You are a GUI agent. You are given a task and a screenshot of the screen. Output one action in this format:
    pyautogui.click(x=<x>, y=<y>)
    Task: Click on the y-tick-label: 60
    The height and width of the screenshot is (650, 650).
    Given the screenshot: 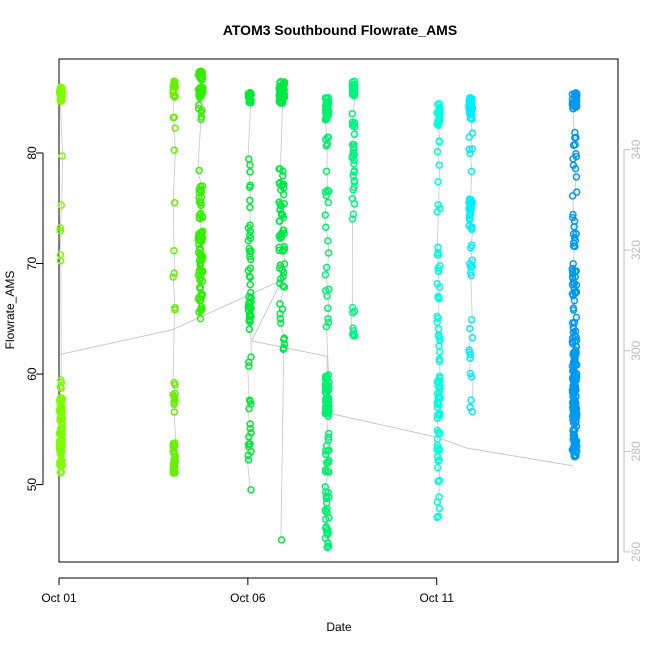 What is the action you would take?
    pyautogui.click(x=32, y=374)
    